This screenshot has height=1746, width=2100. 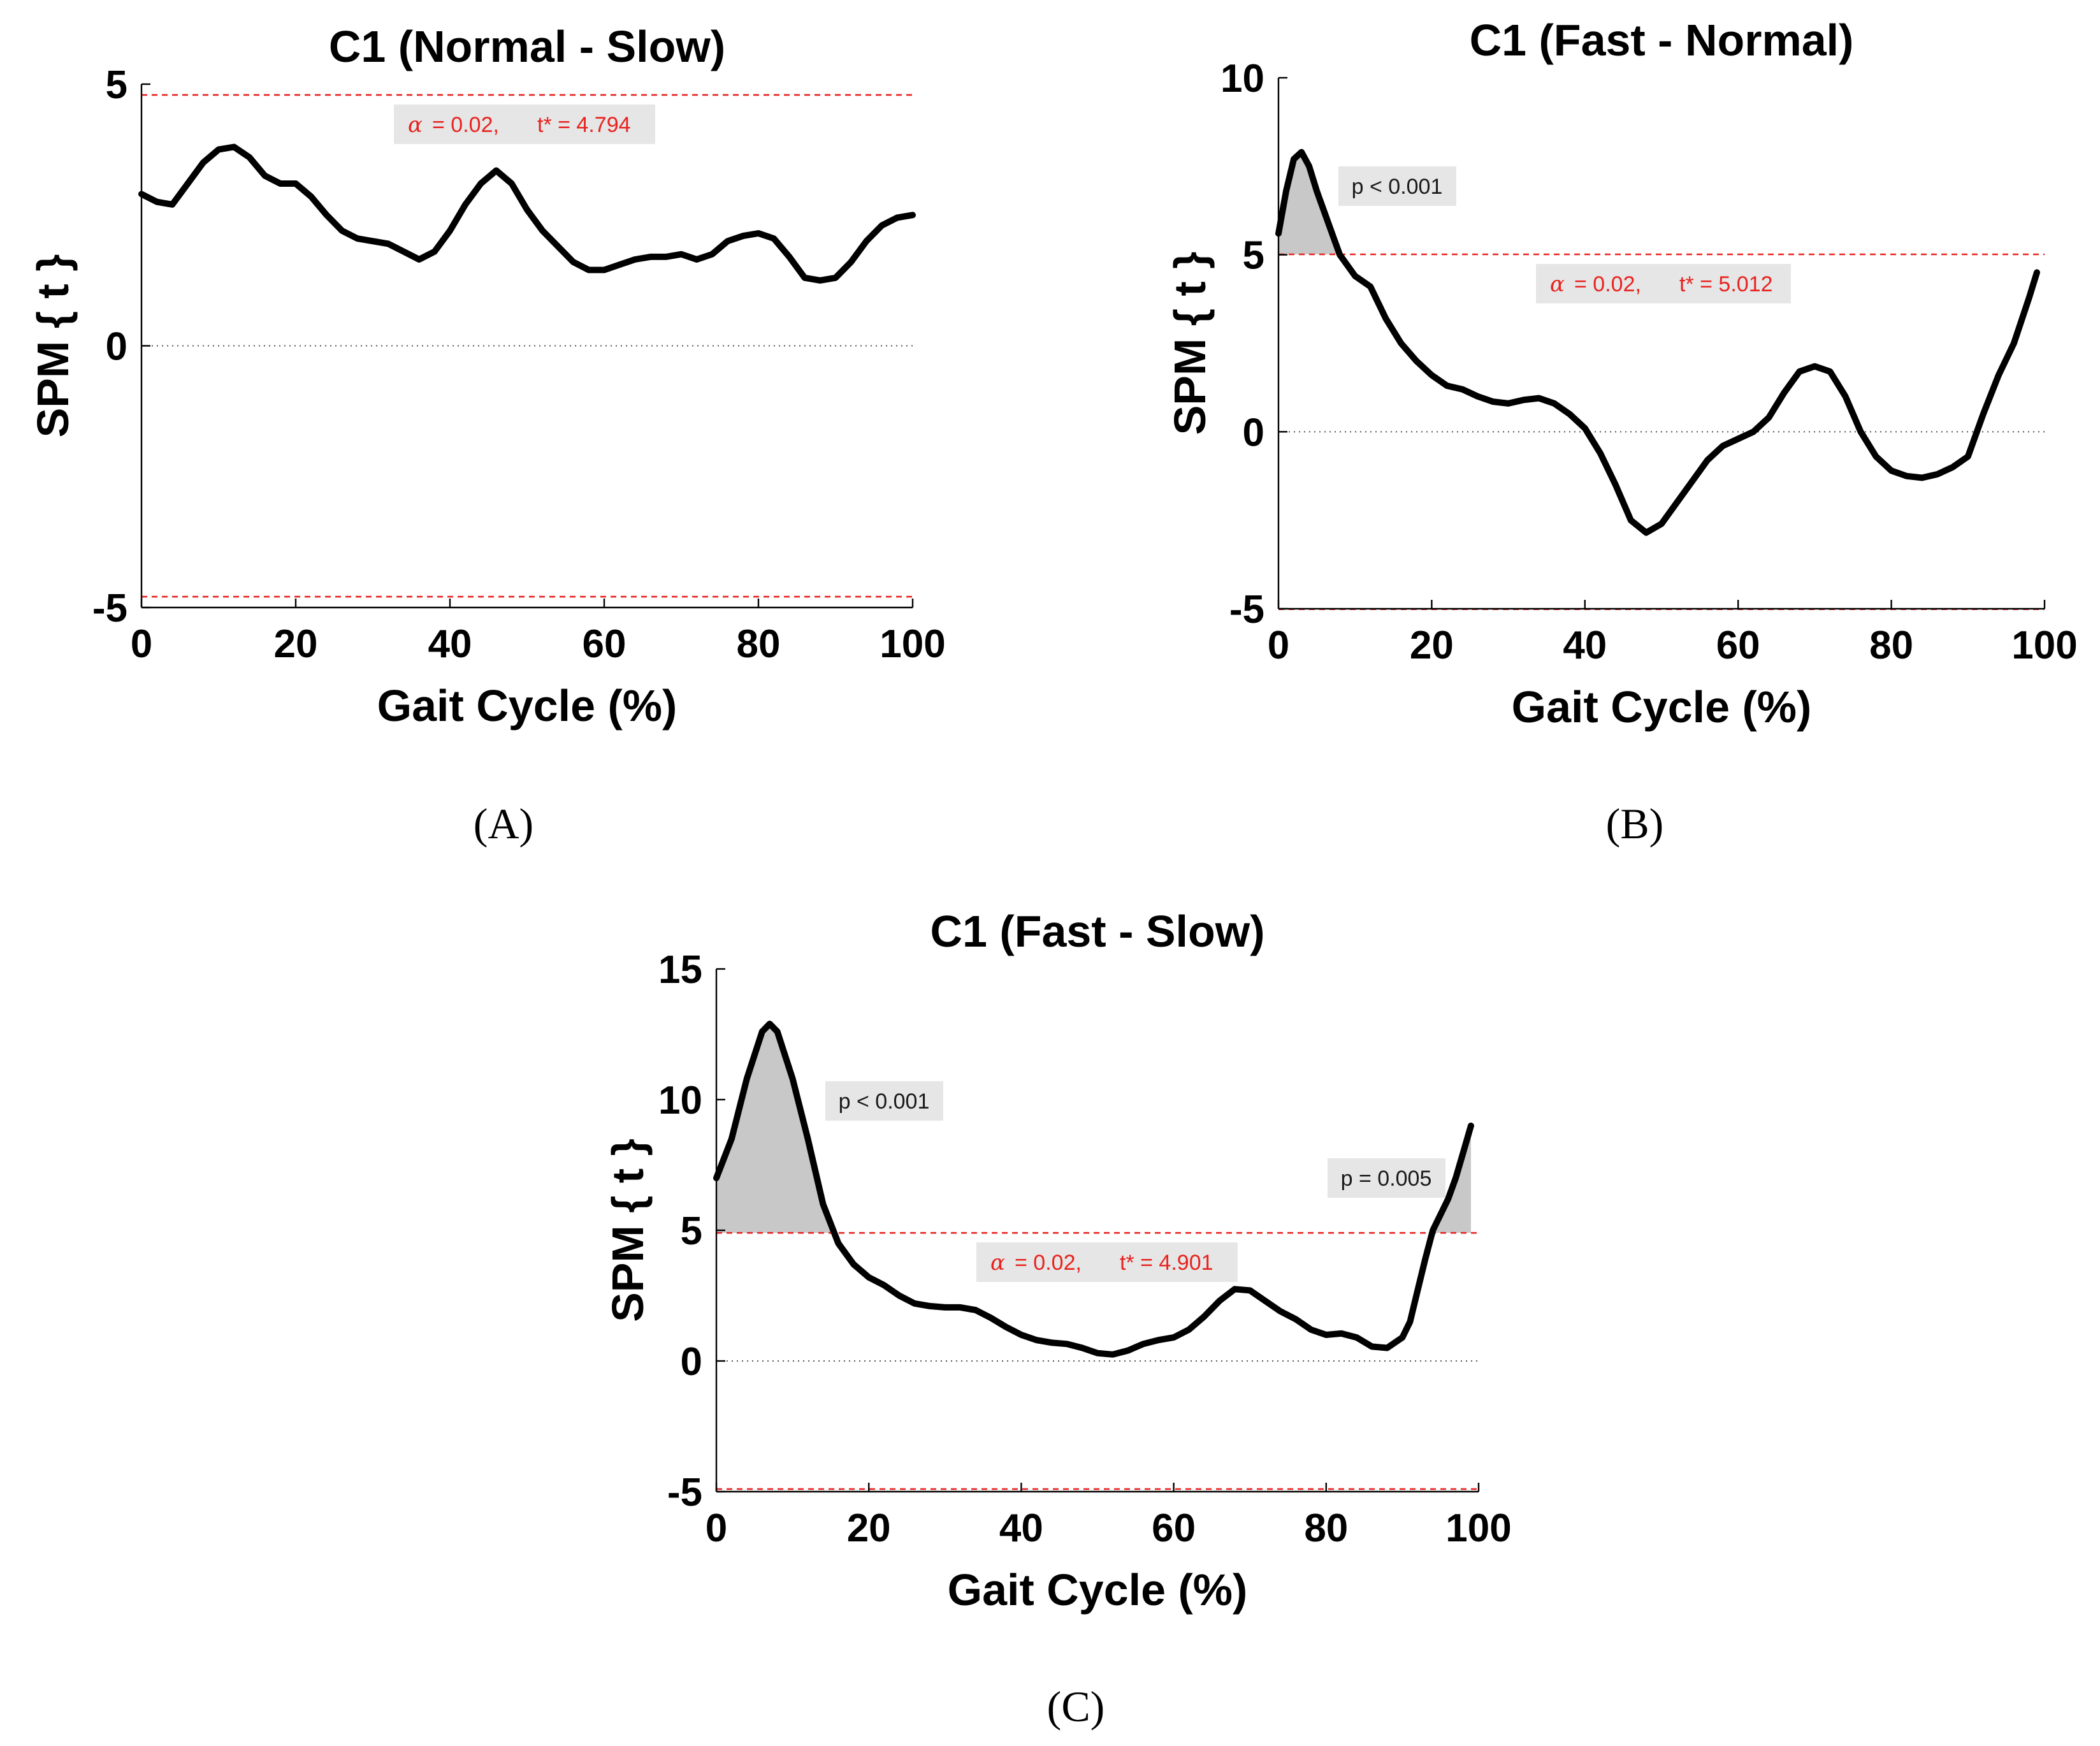 What do you see at coordinates (1094, 1128) in the screenshot?
I see `suprathreshold-cluster` at bounding box center [1094, 1128].